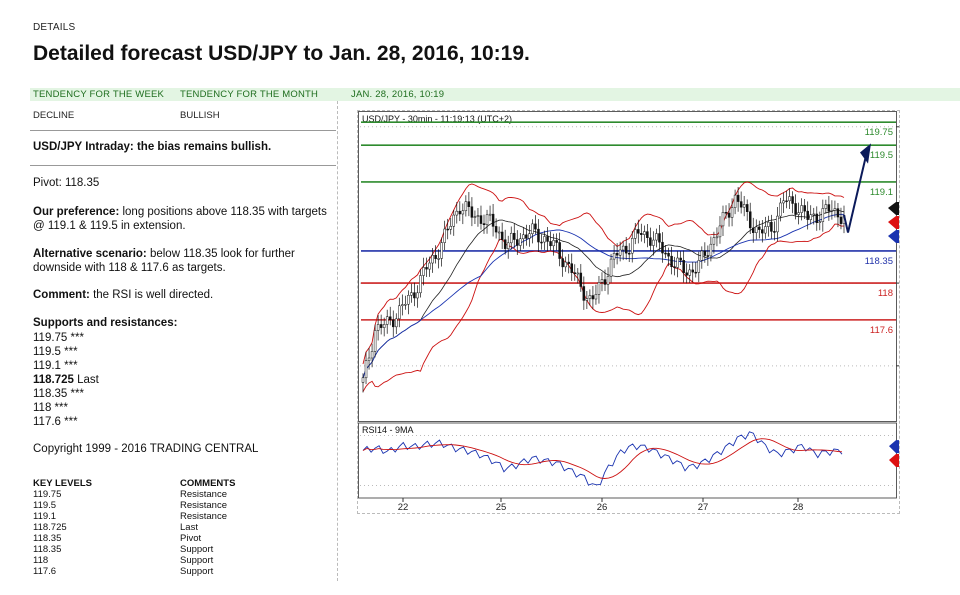 The image size is (960, 595). What do you see at coordinates (66, 183) in the screenshot?
I see `pivot-text: Pivot: 118.35` at bounding box center [66, 183].